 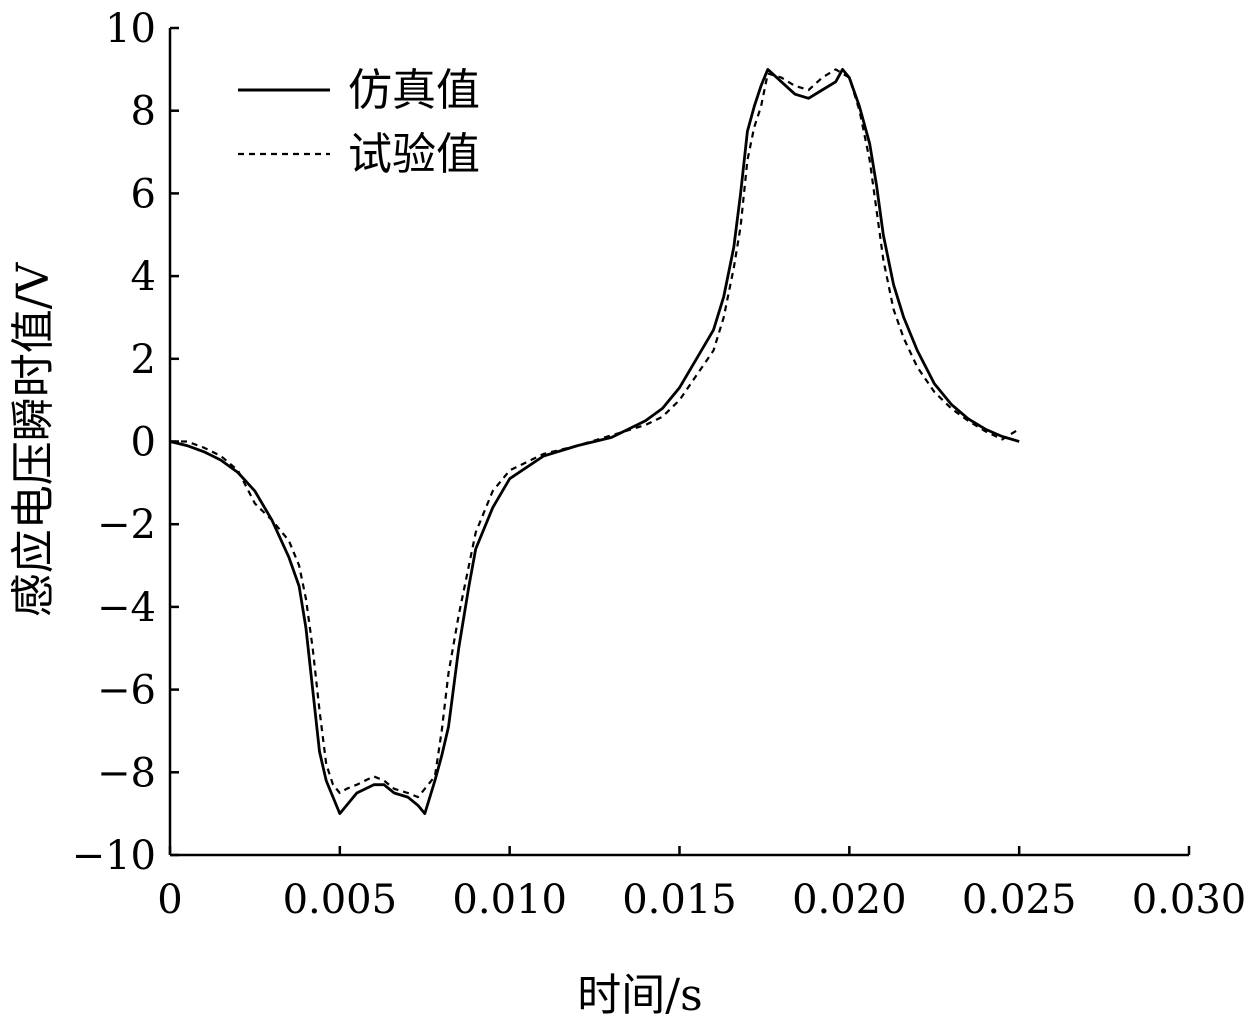 What do you see at coordinates (1019, 900) in the screenshot?
I see `x-tick-label: 0.025` at bounding box center [1019, 900].